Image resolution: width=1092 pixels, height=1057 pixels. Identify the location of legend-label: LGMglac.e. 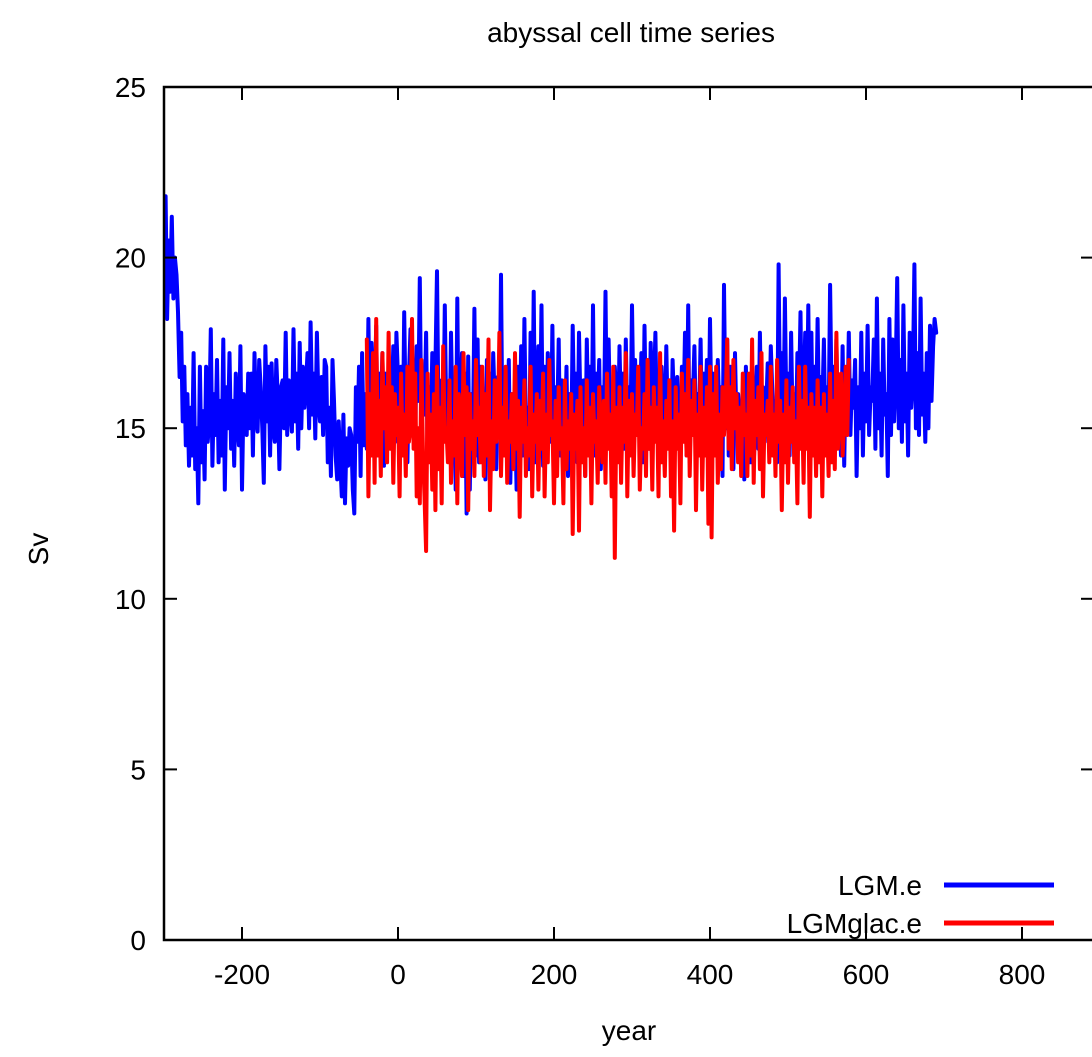
(854, 923).